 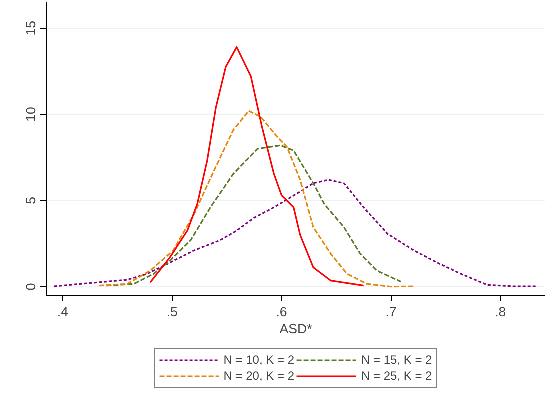 What do you see at coordinates (391, 312) in the screenshot?
I see `x-tick-label: .7` at bounding box center [391, 312].